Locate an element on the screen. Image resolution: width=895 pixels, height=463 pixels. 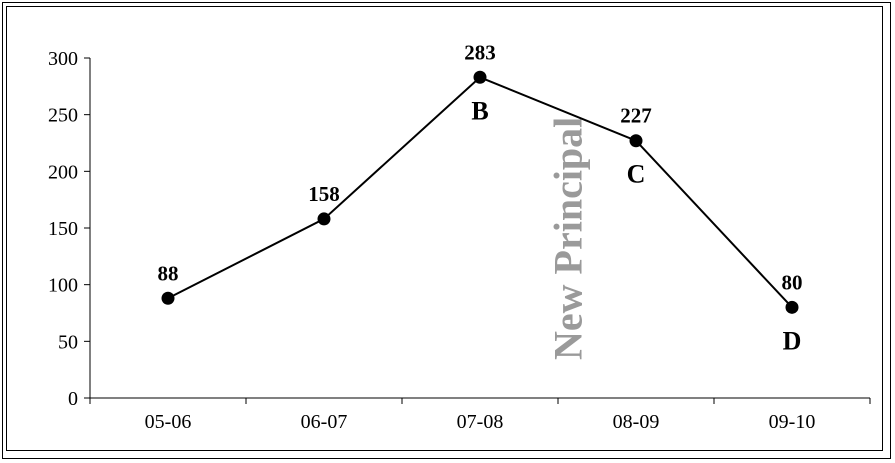
y-tick-label: 150 is located at coordinates (63, 229).